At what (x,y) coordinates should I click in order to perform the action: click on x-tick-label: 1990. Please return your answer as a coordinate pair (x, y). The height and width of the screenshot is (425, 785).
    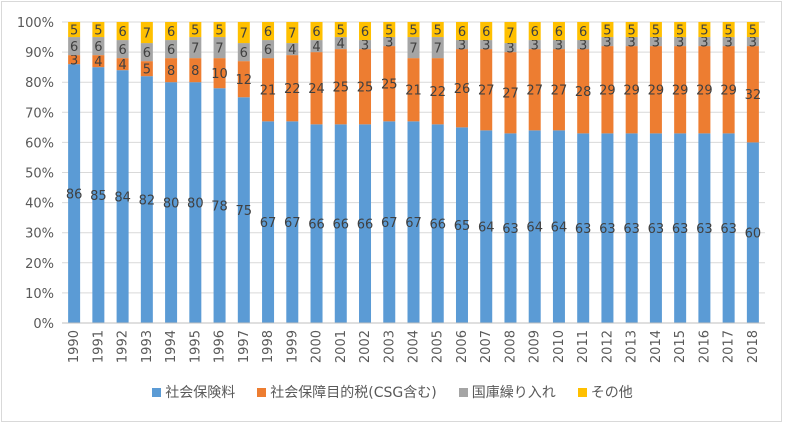
    Looking at the image, I should click on (74, 346).